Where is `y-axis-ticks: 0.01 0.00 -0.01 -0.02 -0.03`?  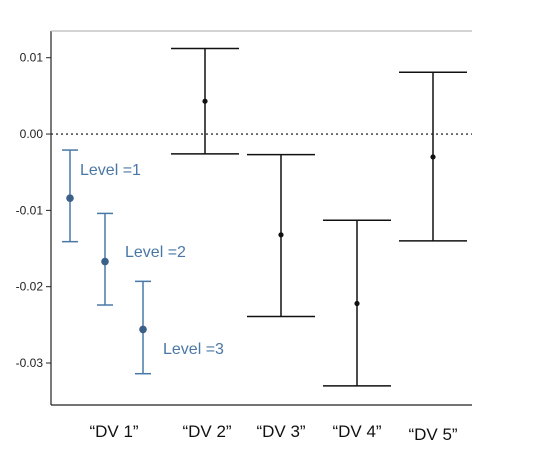 y-axis-ticks: 0.01 0.00 -0.01 -0.02 -0.03 is located at coordinates (33, 210).